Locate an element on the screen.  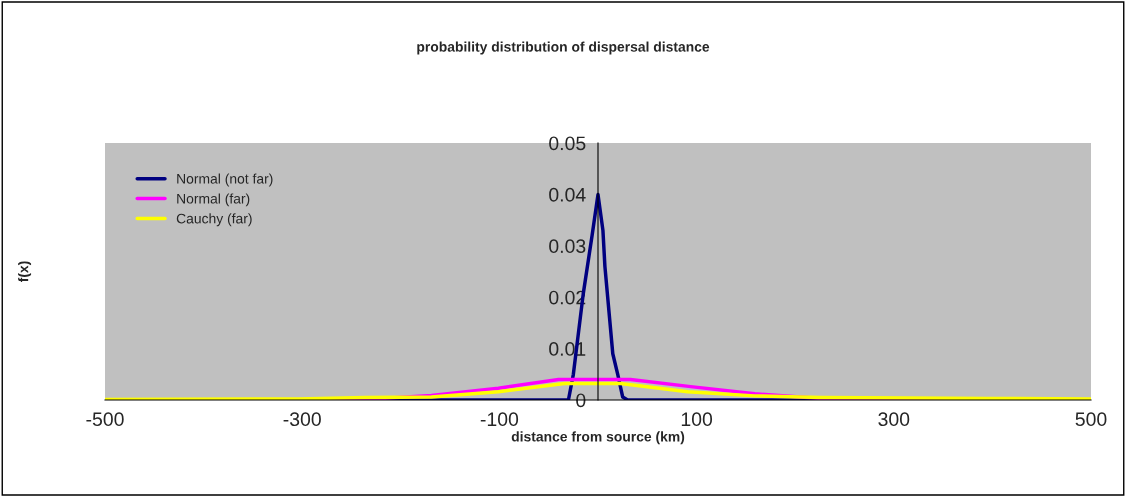
x-tick-label: 500 is located at coordinates (1091, 419).